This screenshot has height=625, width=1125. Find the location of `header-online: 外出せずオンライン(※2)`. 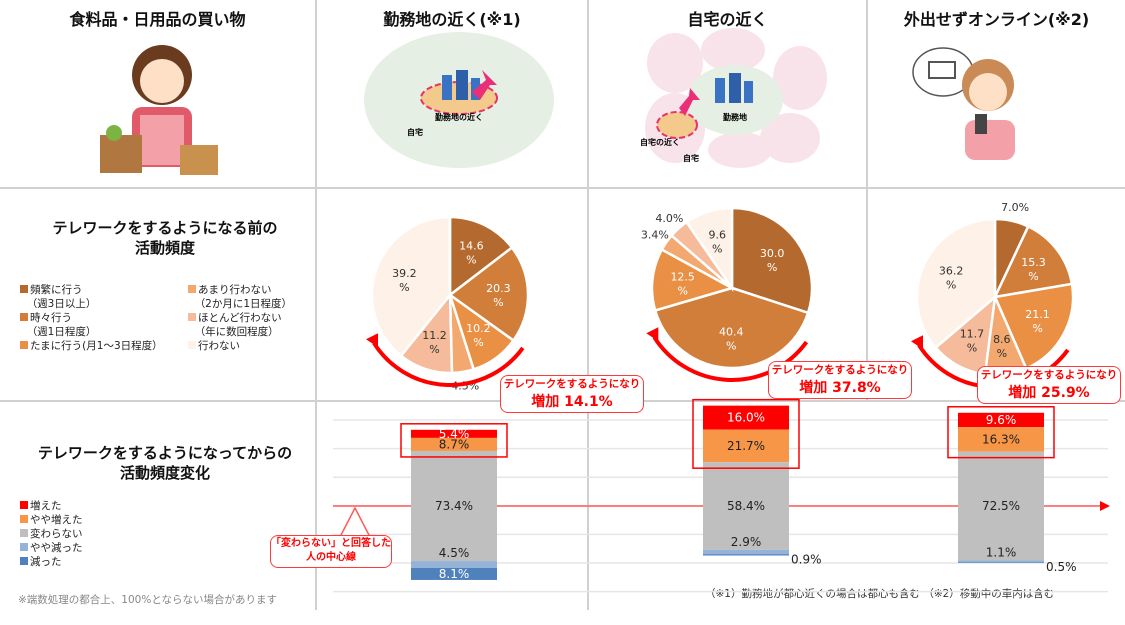

header-online: 外出せずオンライン(※2) is located at coordinates (996, 19).